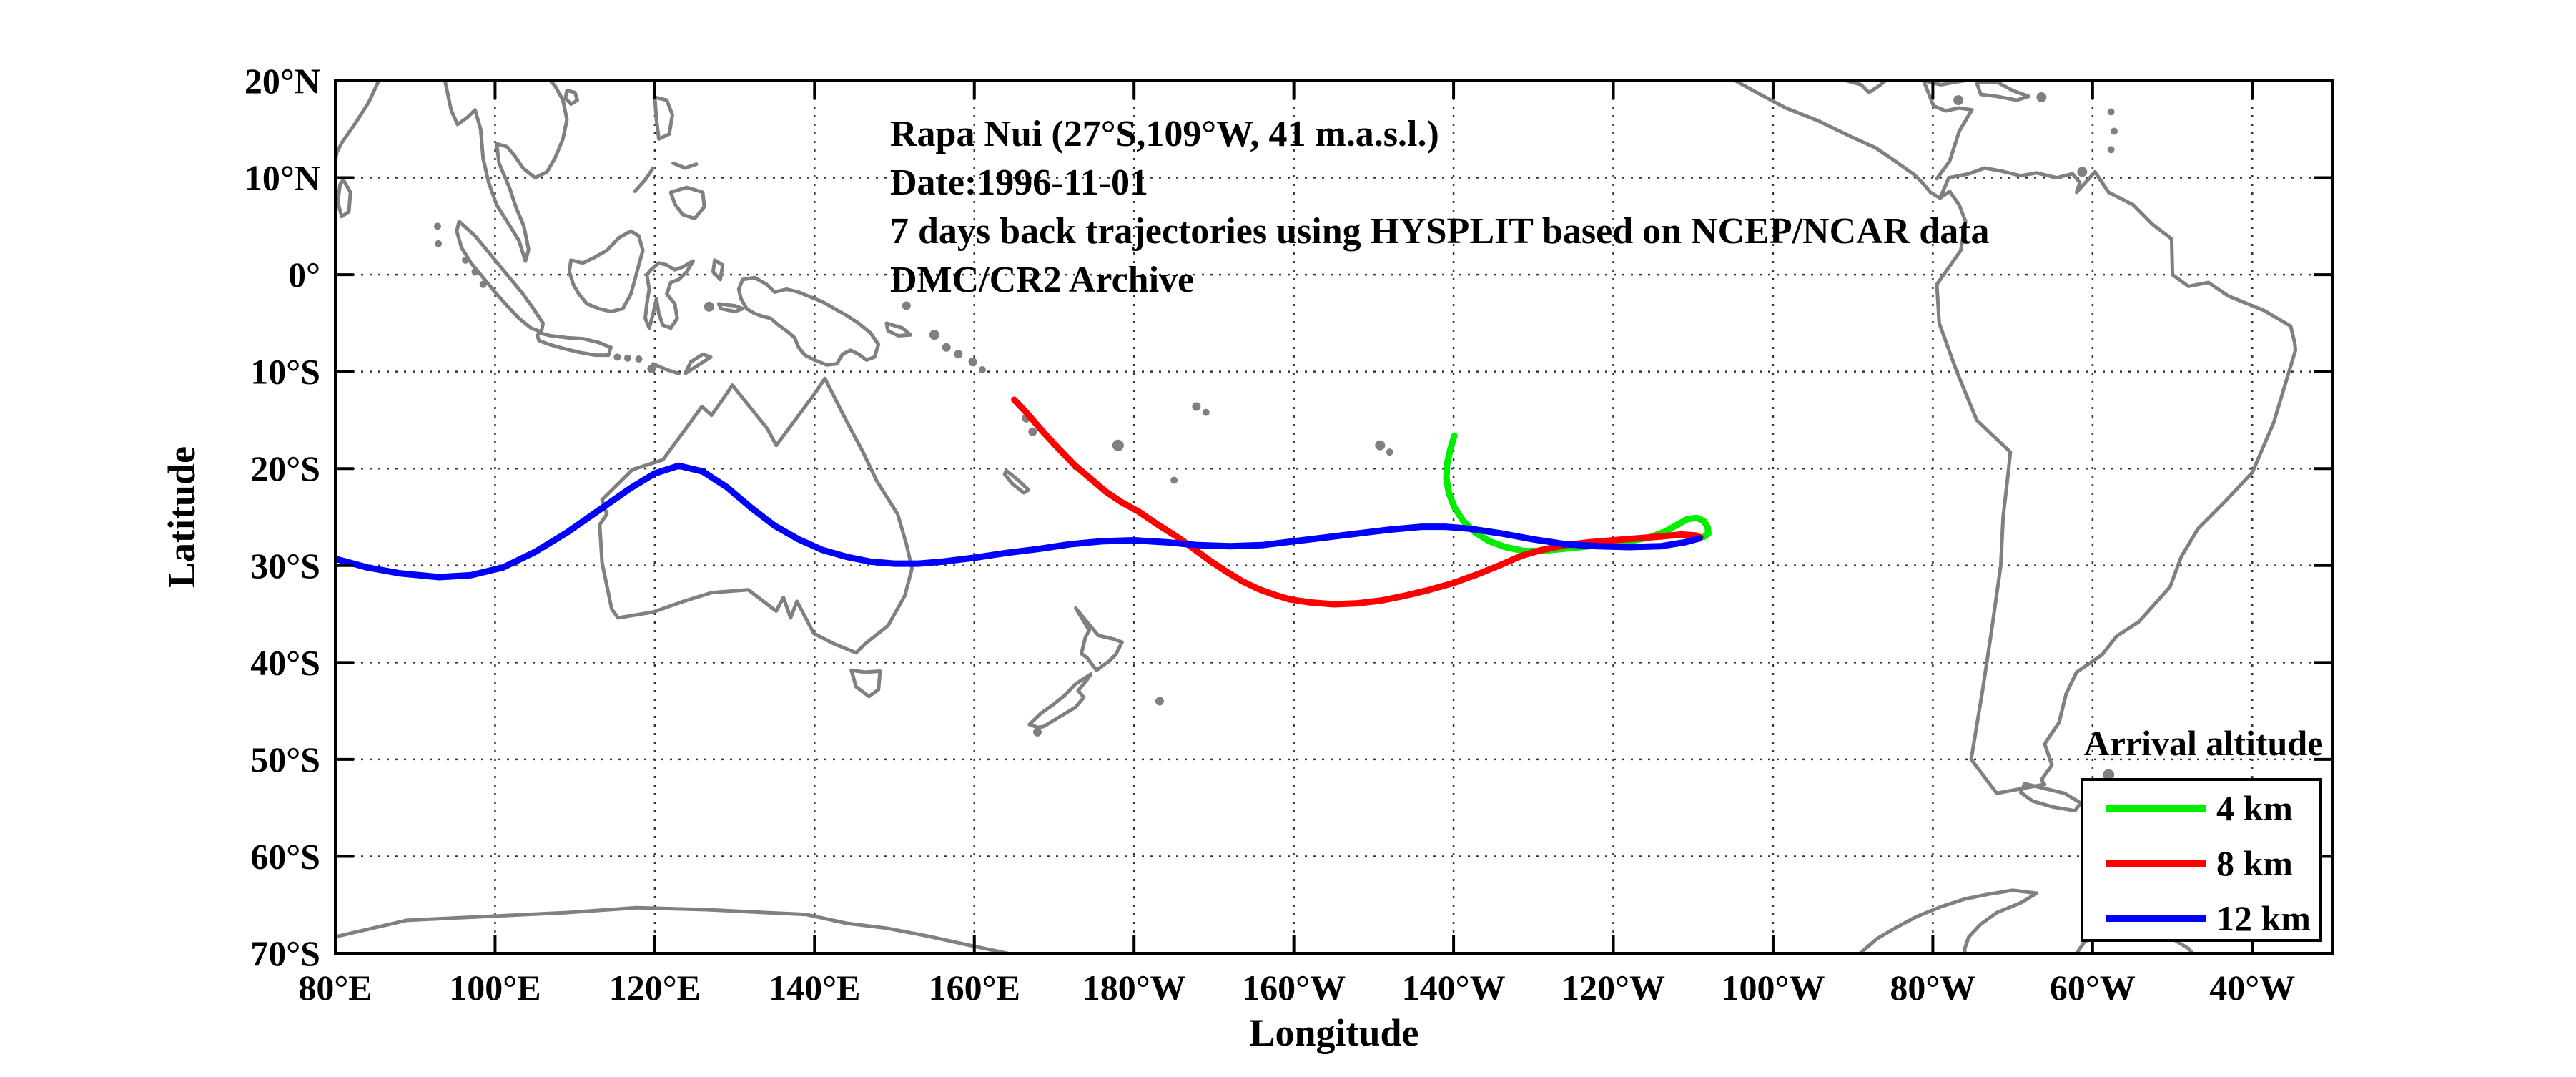 The height and width of the screenshot is (1077, 2576). What do you see at coordinates (756, 515) in the screenshot?
I see `coastline-australia` at bounding box center [756, 515].